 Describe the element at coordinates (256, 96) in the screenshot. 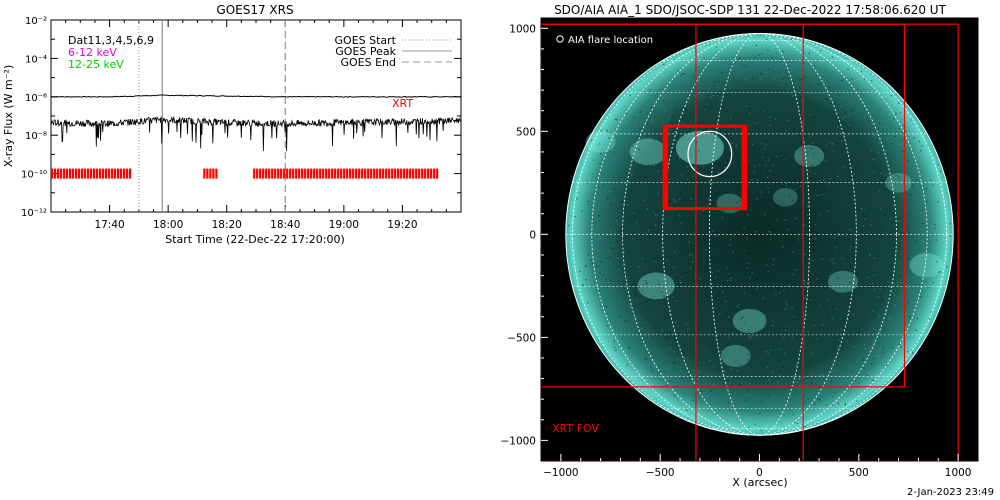

I see `goes-series-long` at that location.